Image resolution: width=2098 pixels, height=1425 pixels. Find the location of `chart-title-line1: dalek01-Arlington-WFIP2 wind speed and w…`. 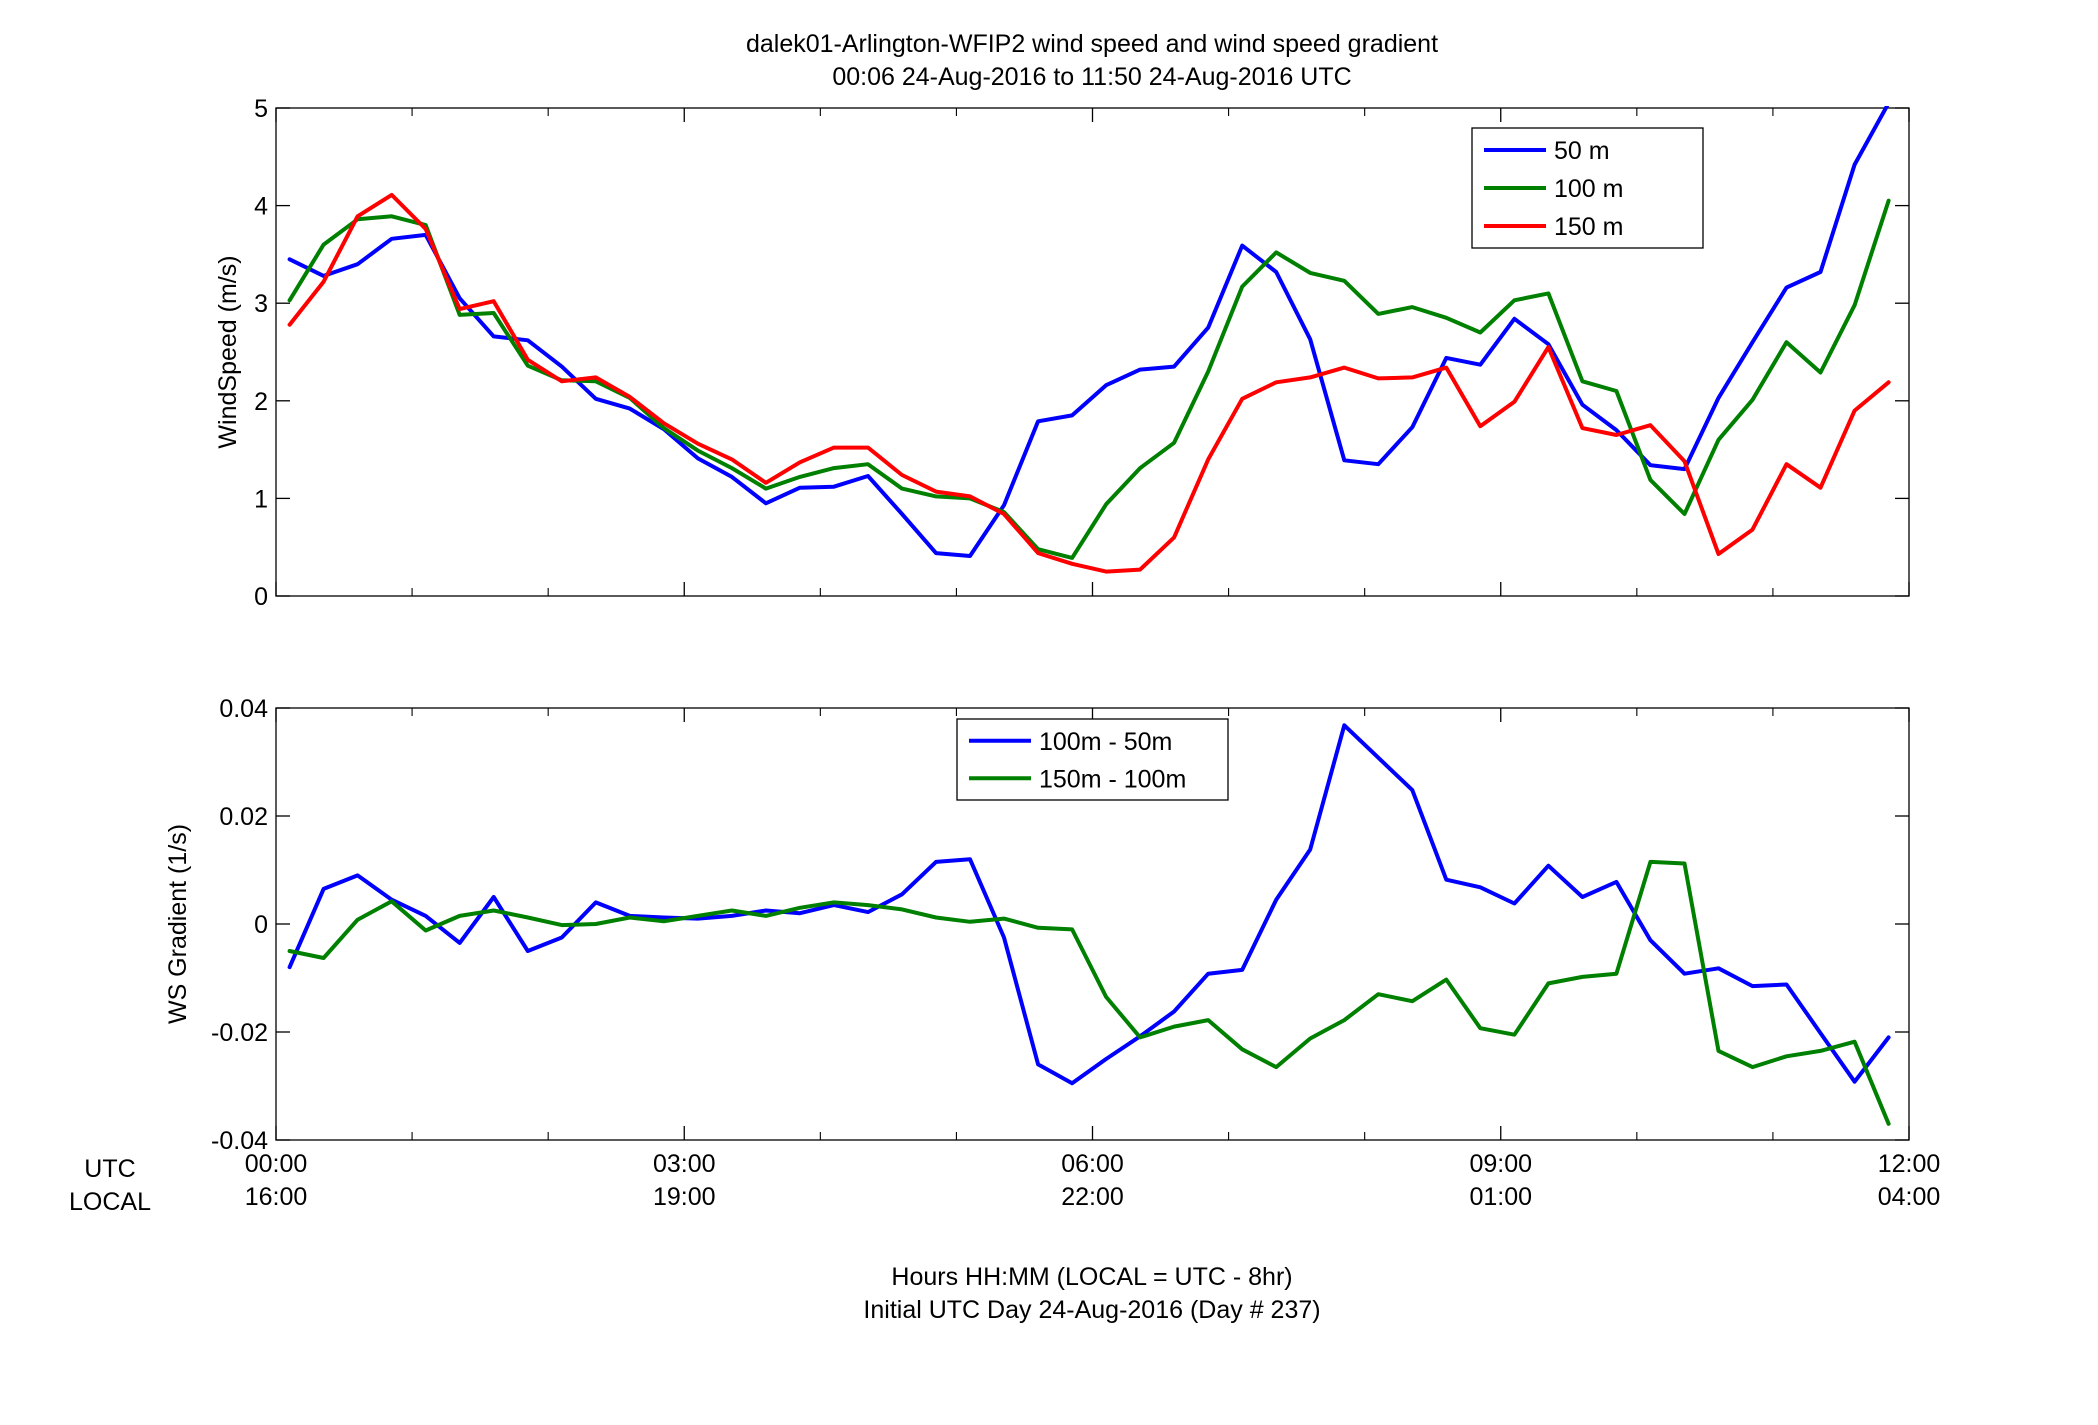

chart-title-line1: dalek01-Arlington-WFIP2 wind speed and w… is located at coordinates (1092, 44).